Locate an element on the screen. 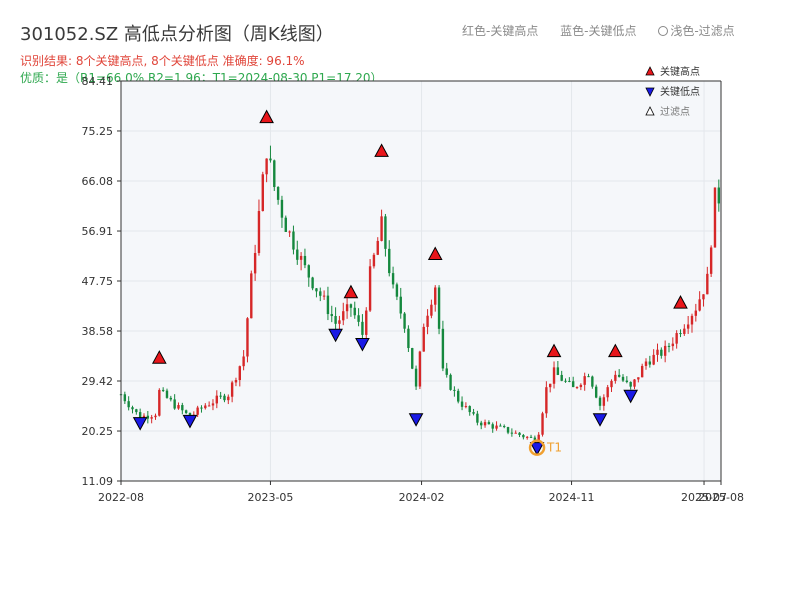  x-tick-label: 2024-11 is located at coordinates (572, 497).